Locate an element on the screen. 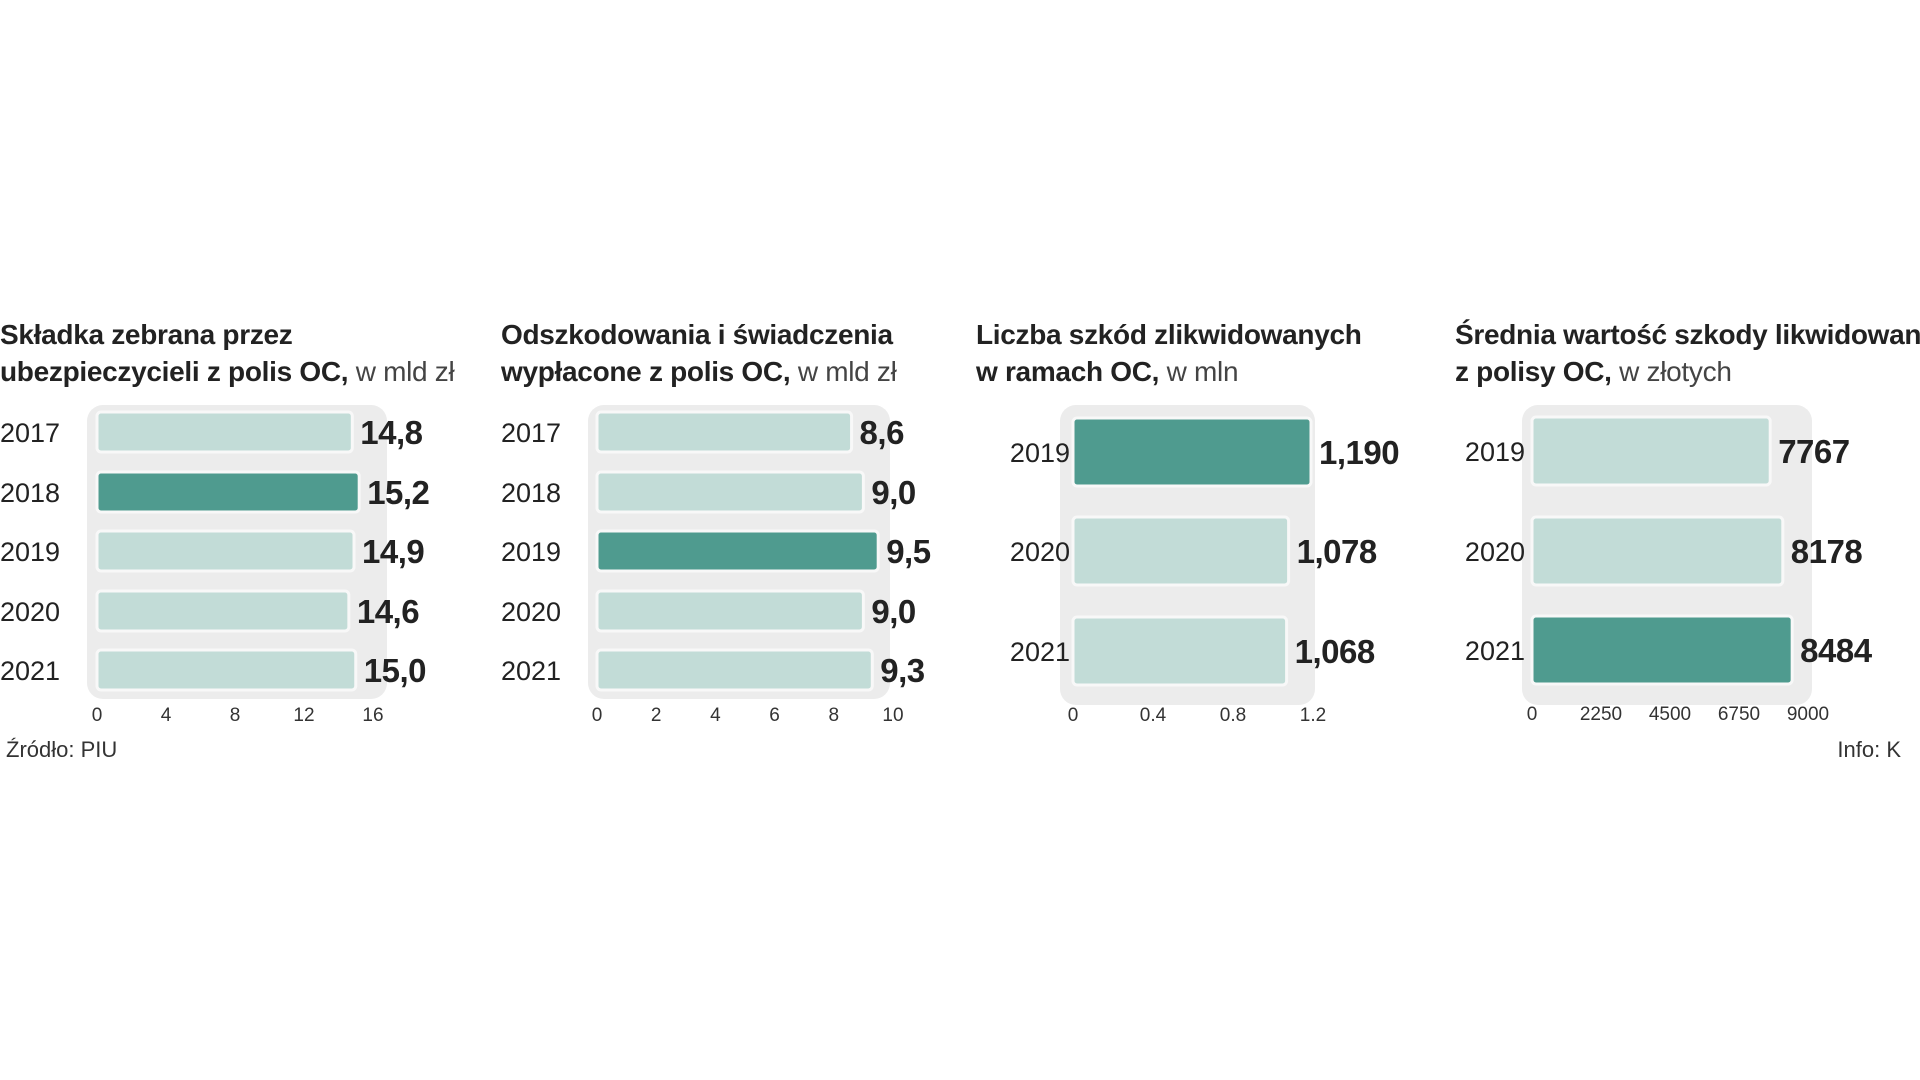  chart-4-category-label: 2020 is located at coordinates (1495, 552).